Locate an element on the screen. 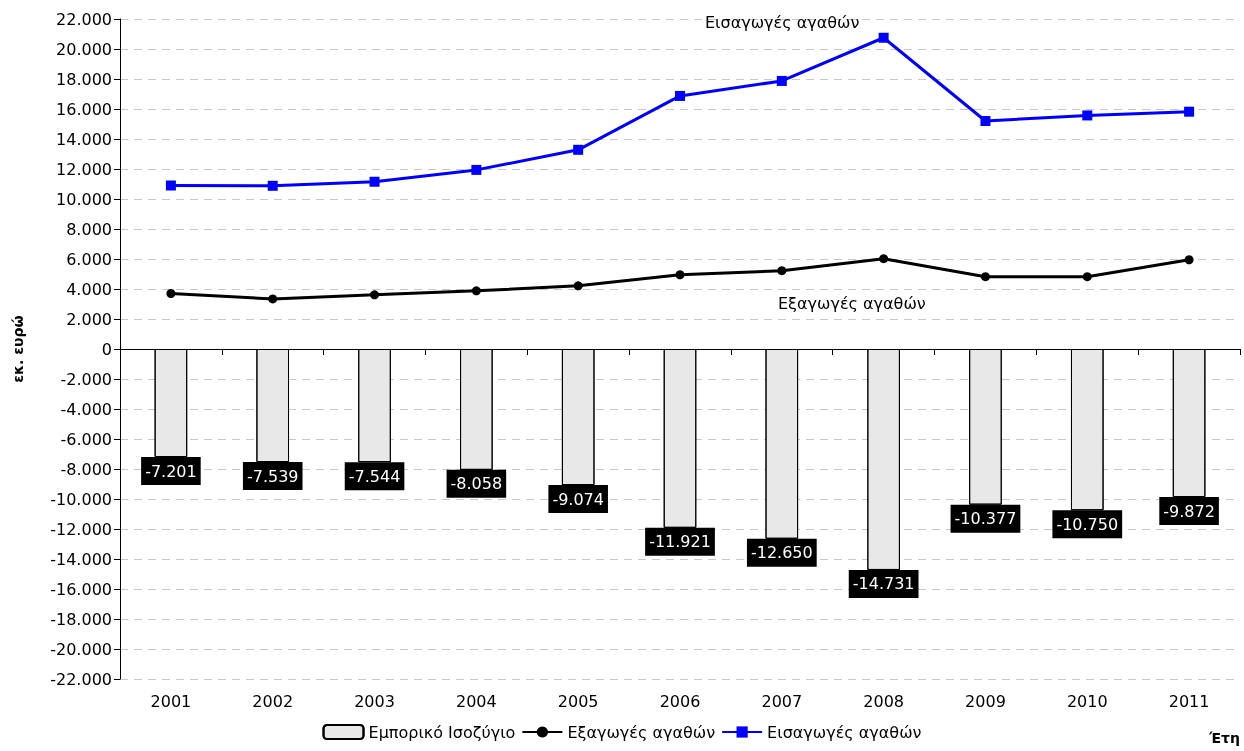  x-axis-title: Έτη is located at coordinates (1224, 738).